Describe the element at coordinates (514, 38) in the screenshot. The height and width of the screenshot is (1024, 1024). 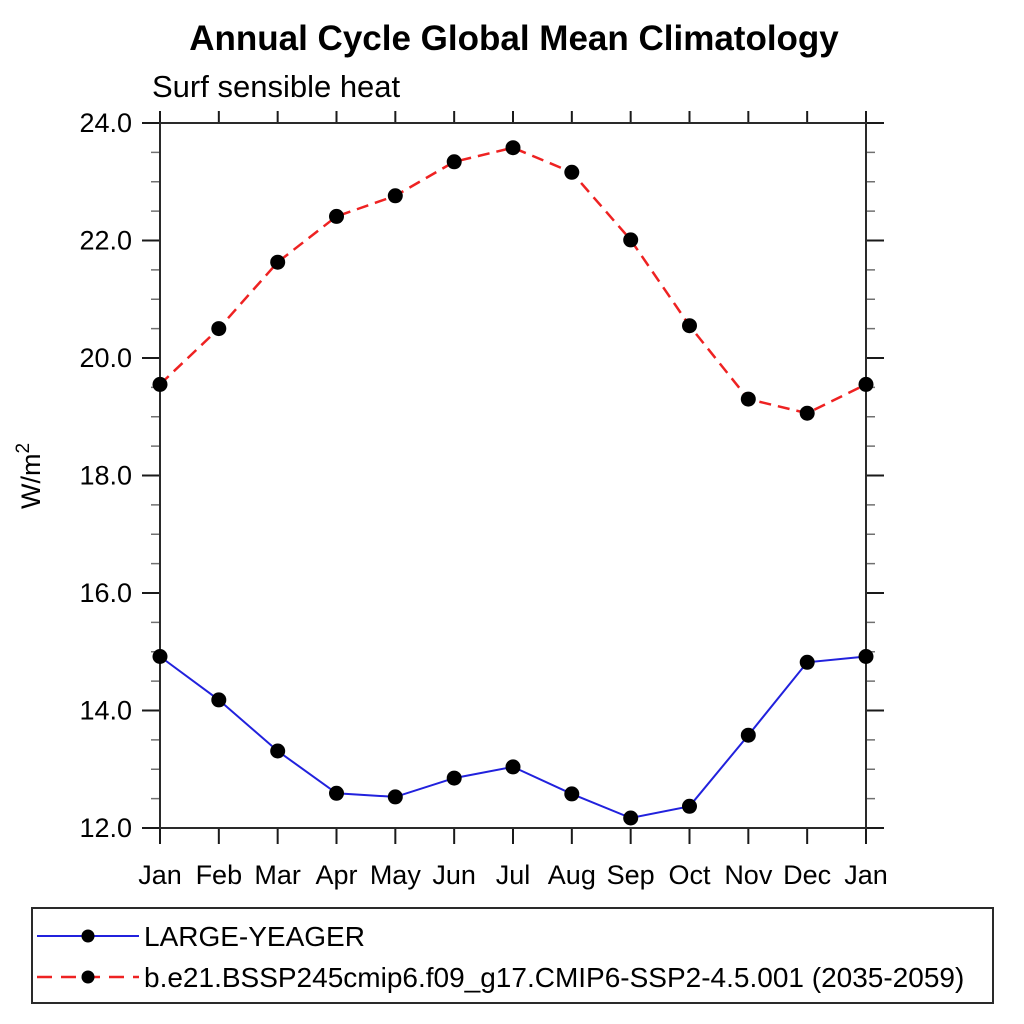
I see `chart-title: Annual Cycle Global Mean Climatology` at that location.